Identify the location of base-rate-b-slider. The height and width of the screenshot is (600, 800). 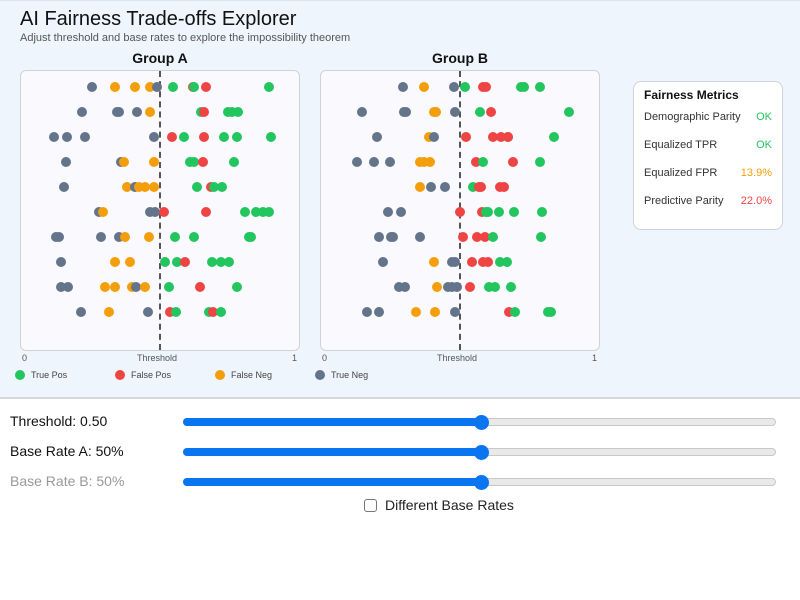
(479, 482).